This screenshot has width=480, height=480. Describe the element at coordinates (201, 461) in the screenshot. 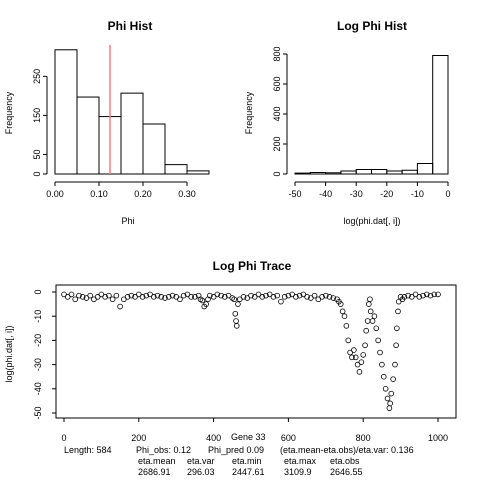

I see `stat-eta-var-label: eta.var` at that location.